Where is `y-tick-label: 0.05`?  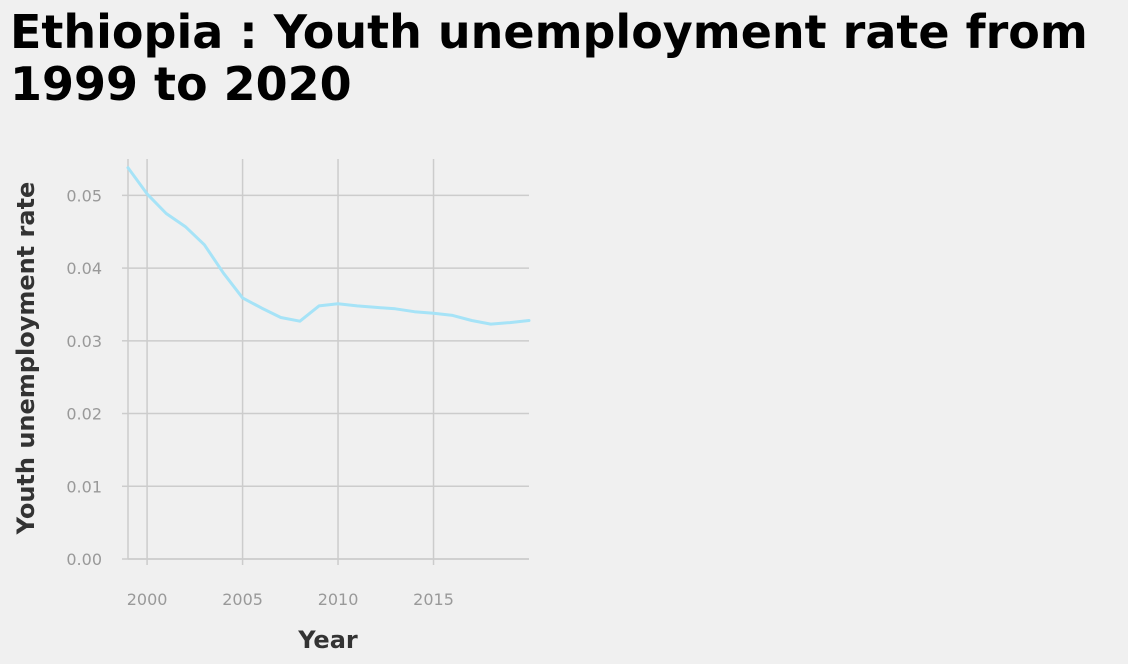
y-tick-label: 0.05 is located at coordinates (84, 195).